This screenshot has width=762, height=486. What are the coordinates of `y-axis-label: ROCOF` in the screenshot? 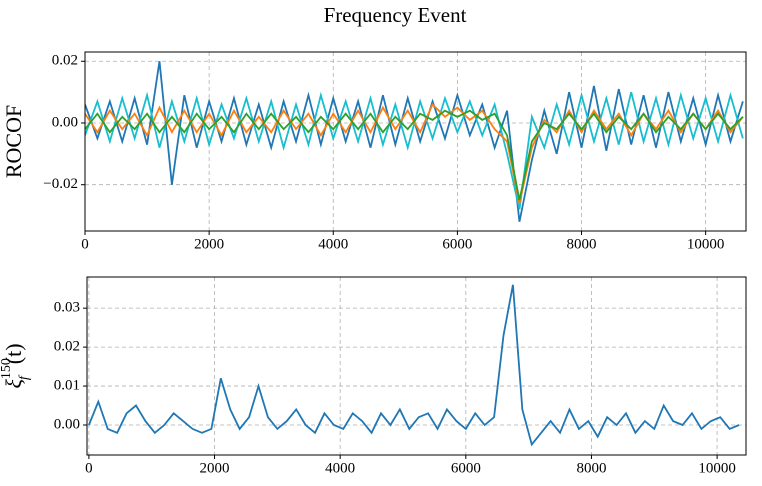 It's located at (13, 141).